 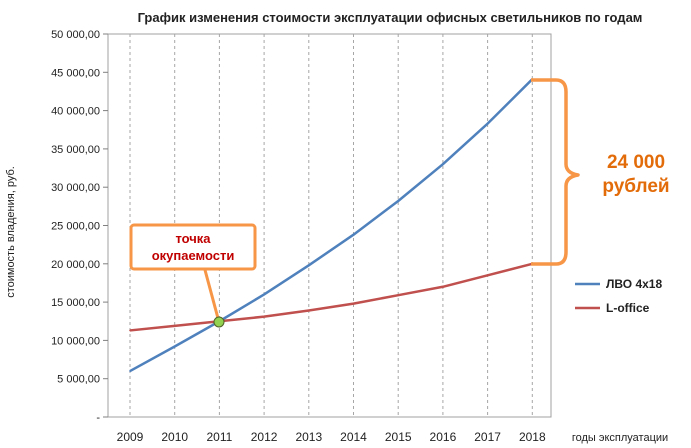 What do you see at coordinates (219, 437) in the screenshot?
I see `x-tick-label: 2011` at bounding box center [219, 437].